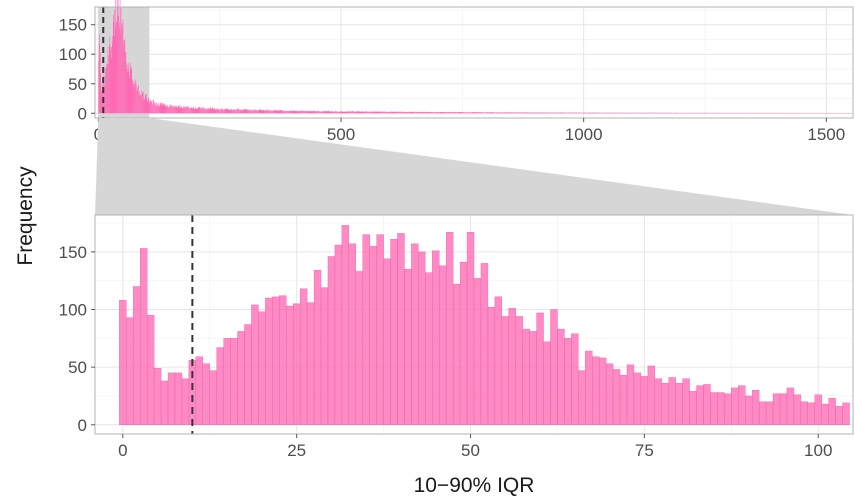  Describe the element at coordinates (470, 450) in the screenshot. I see `detail-x-tick-label: 50` at that location.